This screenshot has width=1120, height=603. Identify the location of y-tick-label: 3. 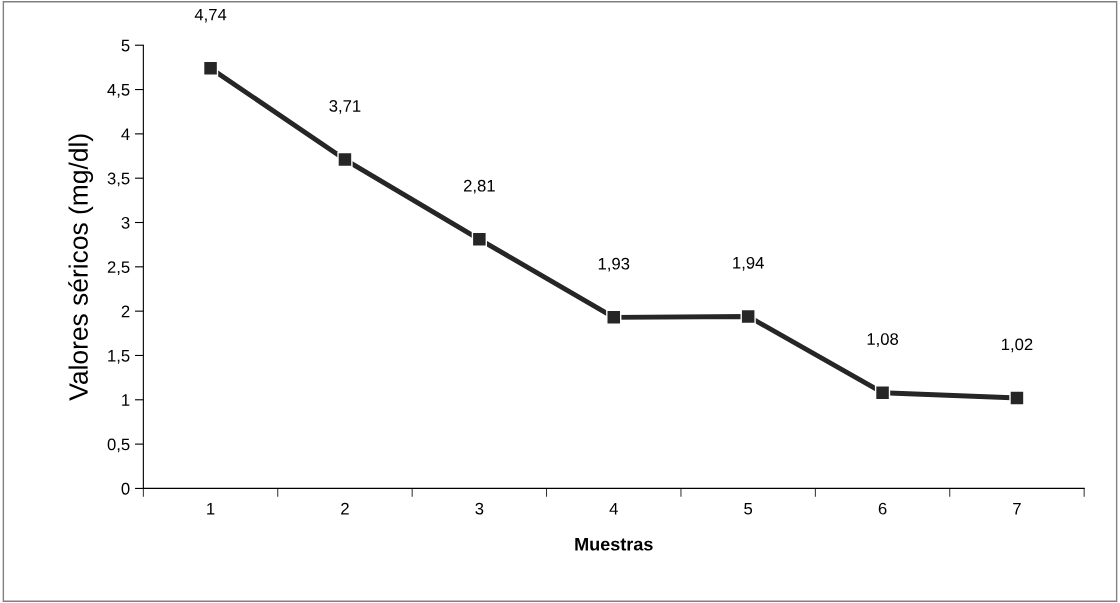
(125, 222).